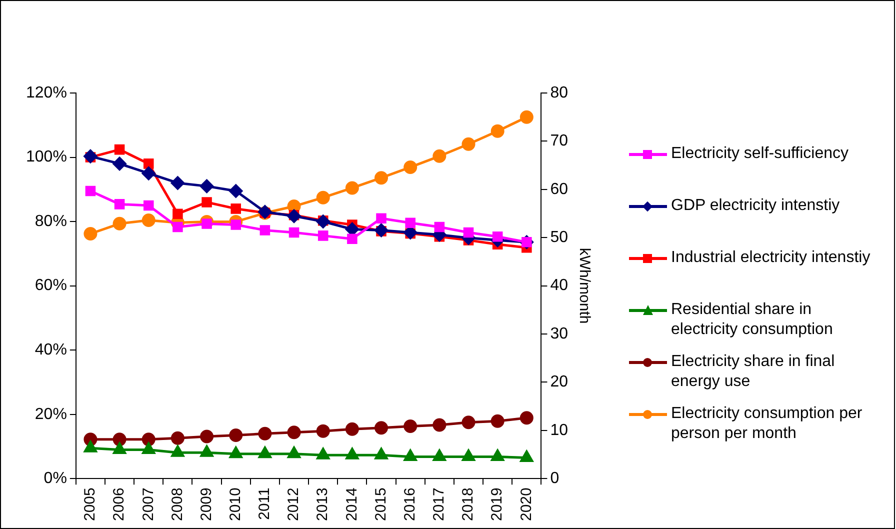 This screenshot has height=529, width=896. Describe the element at coordinates (206, 505) in the screenshot. I see `x-tick-label: 2009` at that location.